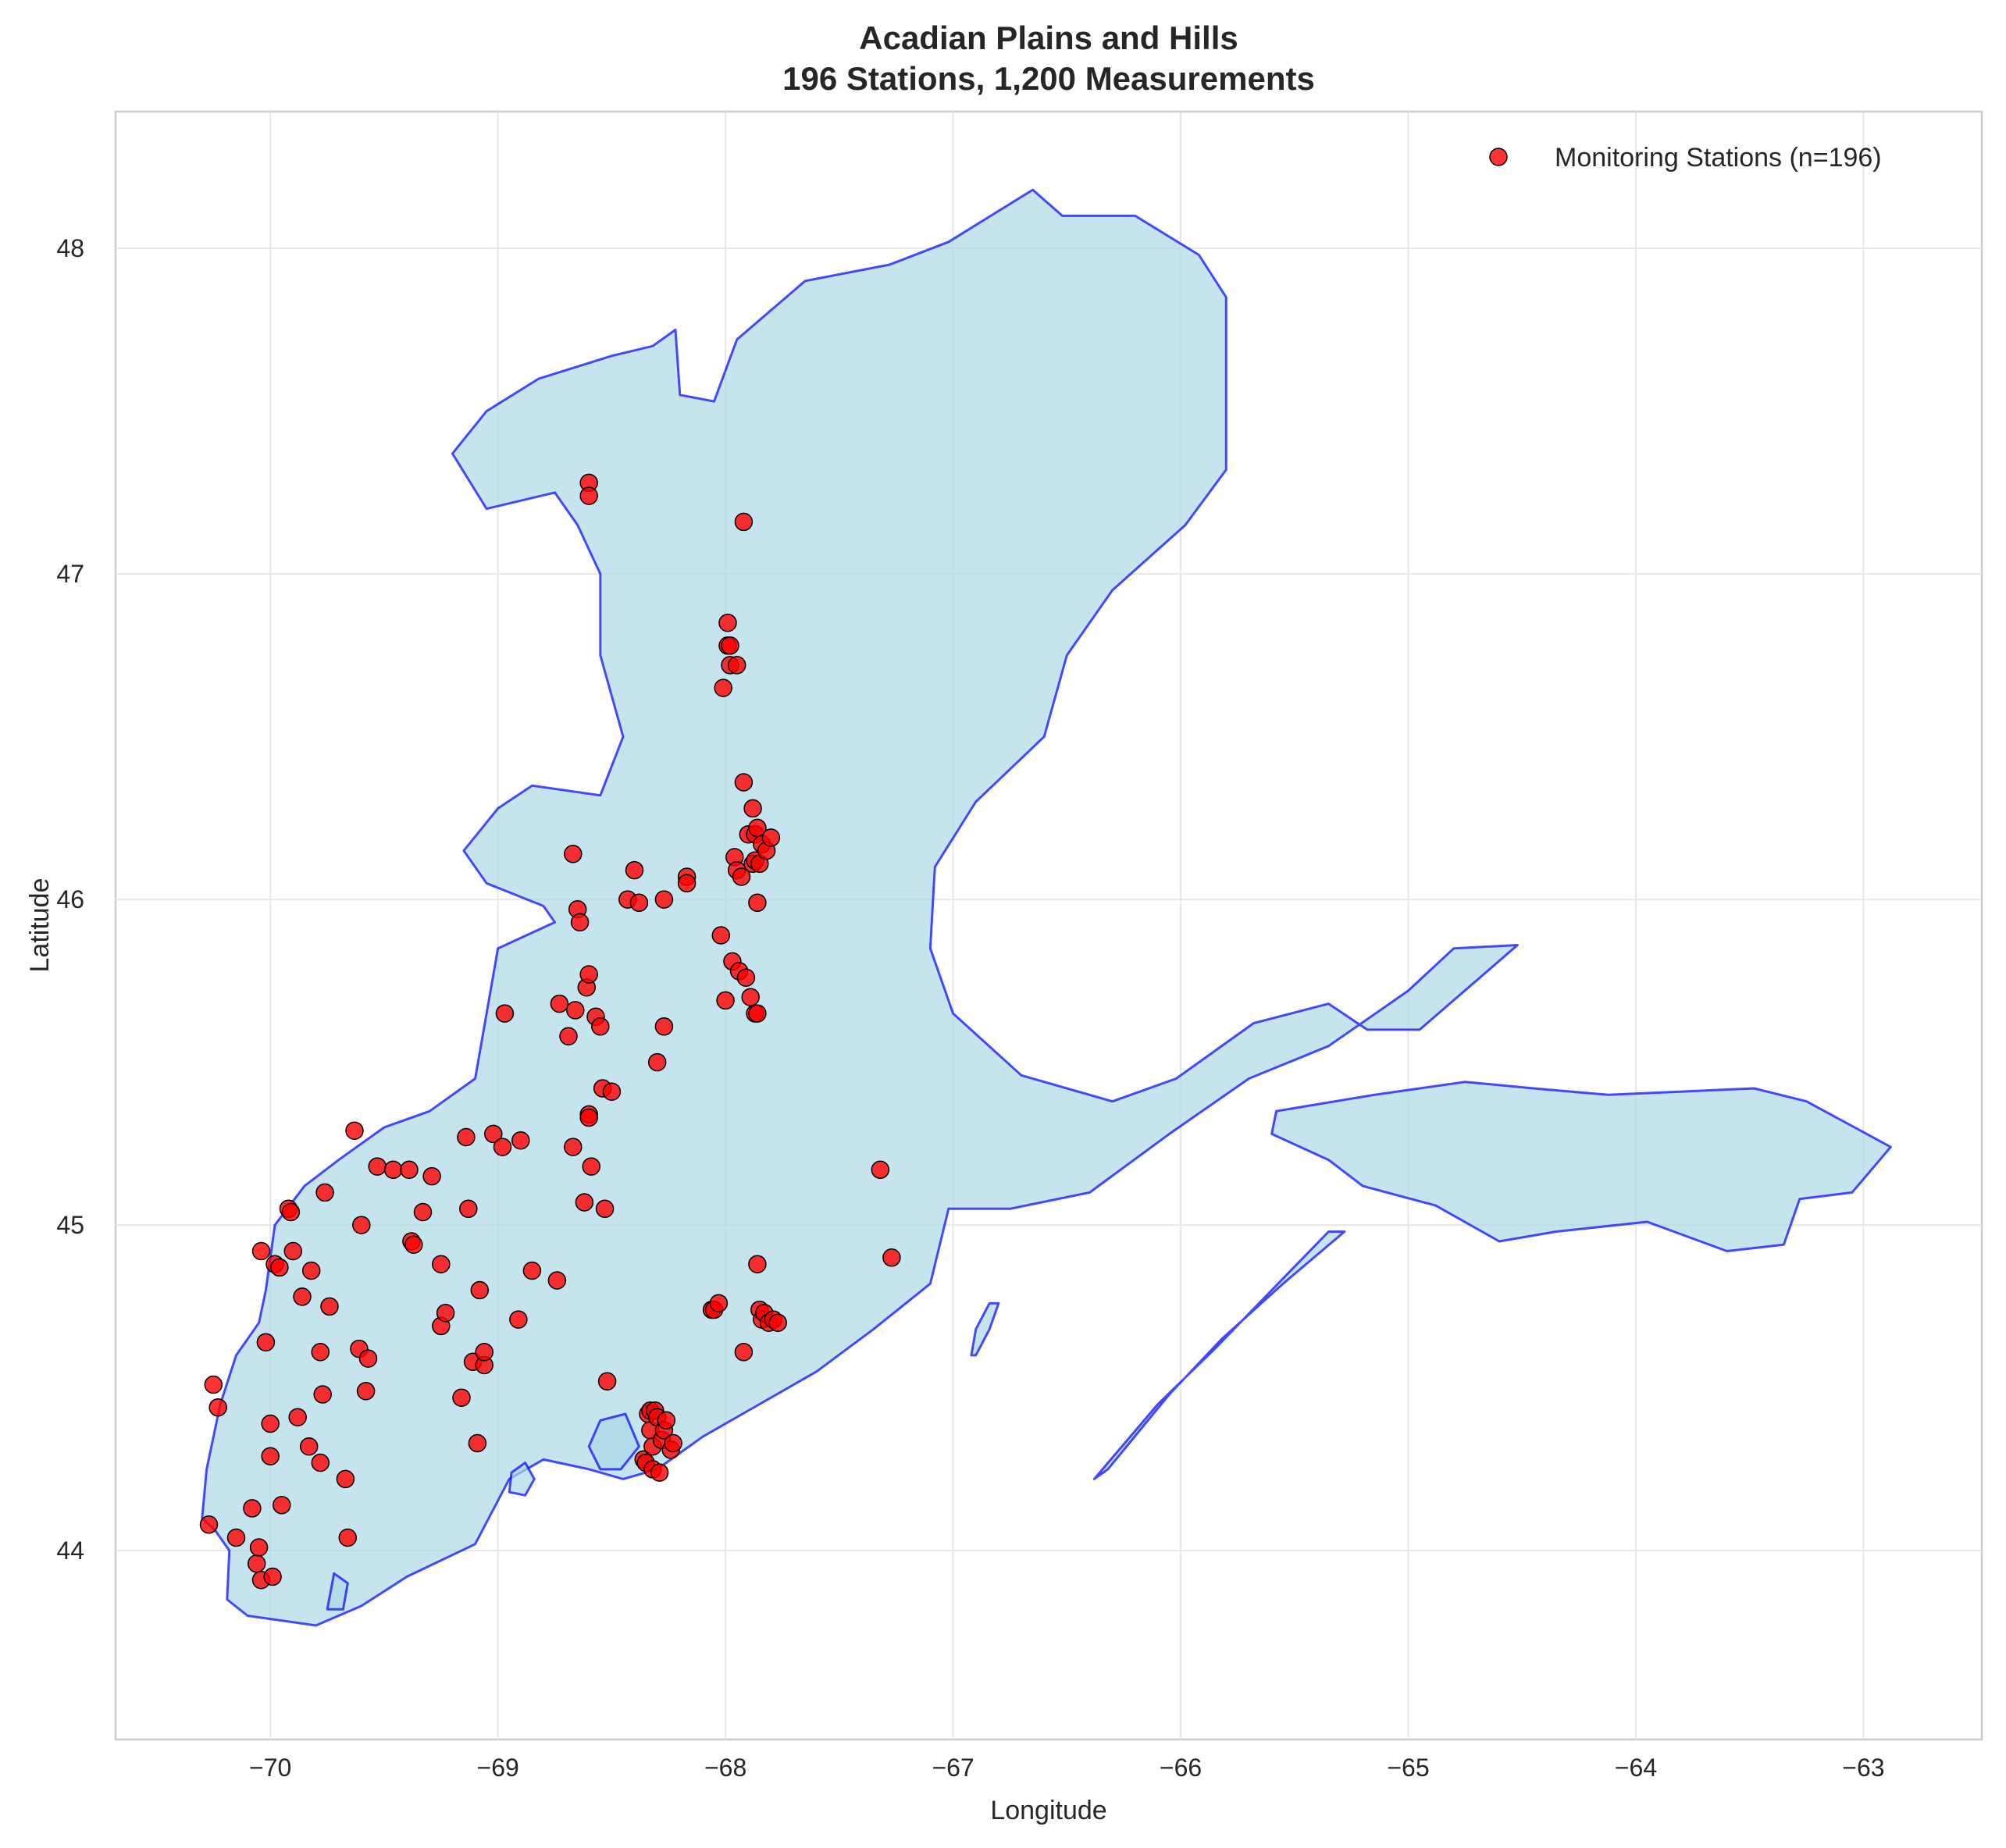  Describe the element at coordinates (614, 1442) in the screenshot. I see `region-island` at that location.